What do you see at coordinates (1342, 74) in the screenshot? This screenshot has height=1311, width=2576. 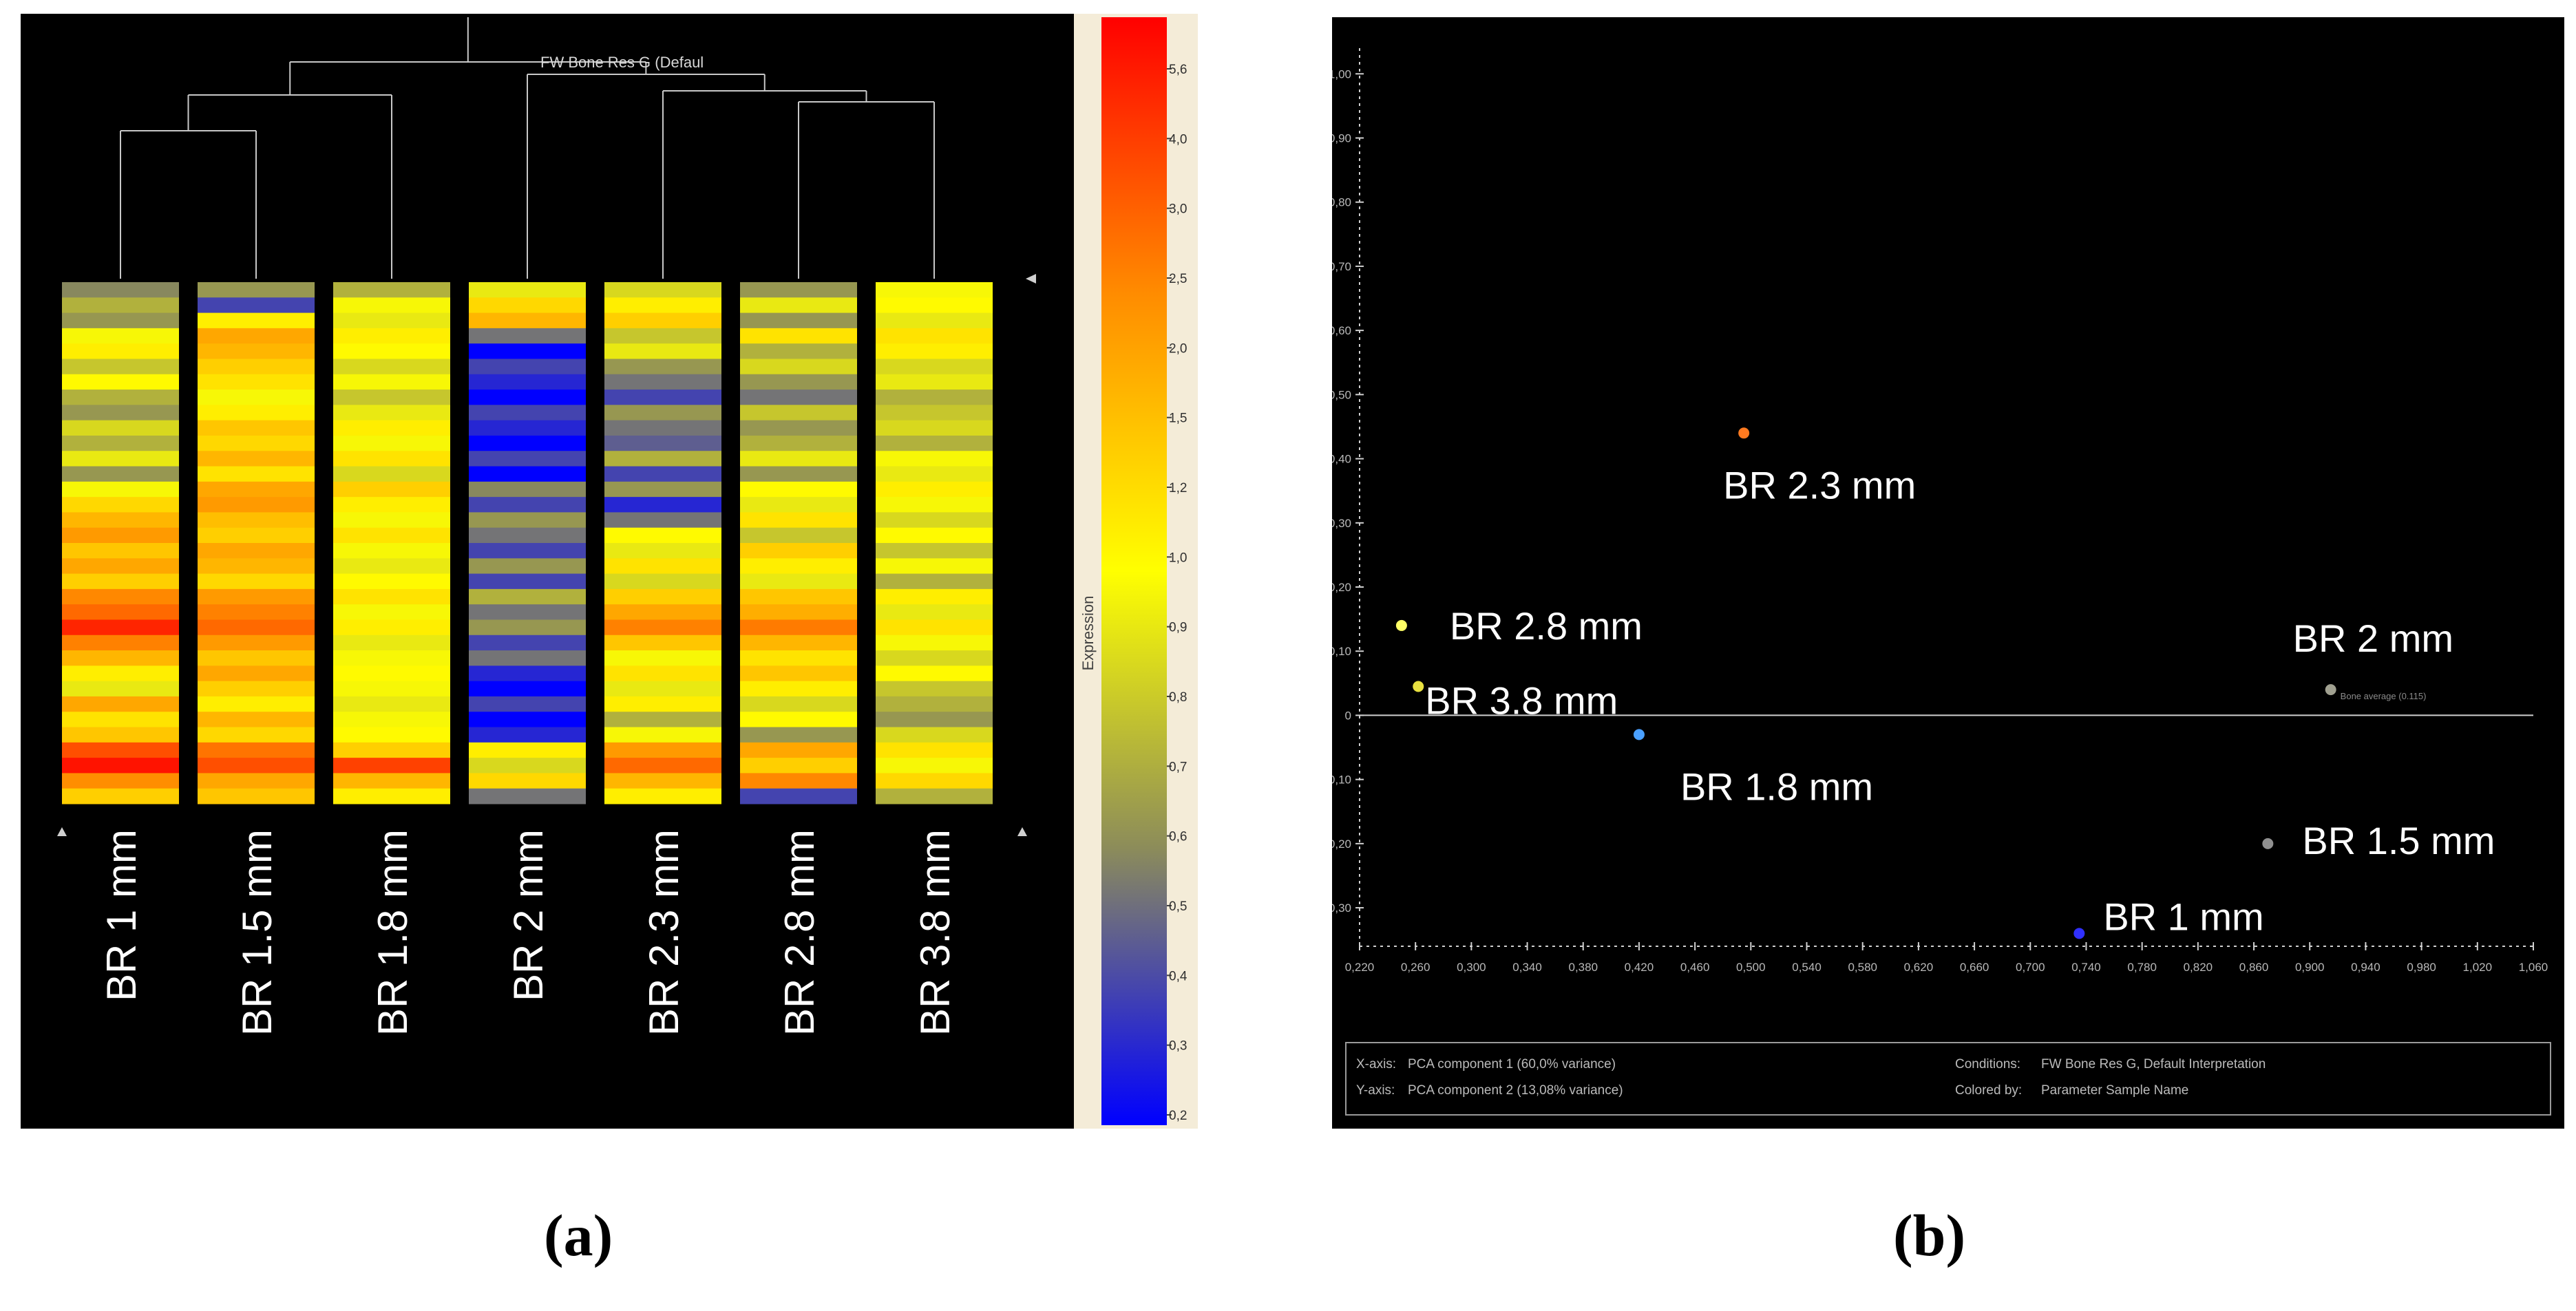 I see `y-tick-label: 1,00` at bounding box center [1342, 74].